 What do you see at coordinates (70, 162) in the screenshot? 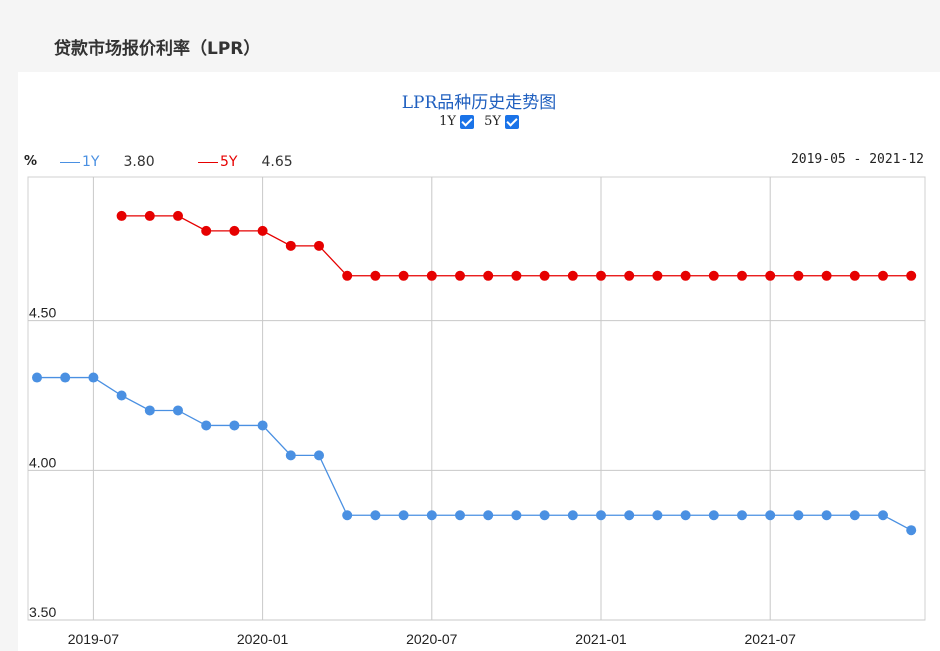
I see `legend-1y-line` at bounding box center [70, 162].